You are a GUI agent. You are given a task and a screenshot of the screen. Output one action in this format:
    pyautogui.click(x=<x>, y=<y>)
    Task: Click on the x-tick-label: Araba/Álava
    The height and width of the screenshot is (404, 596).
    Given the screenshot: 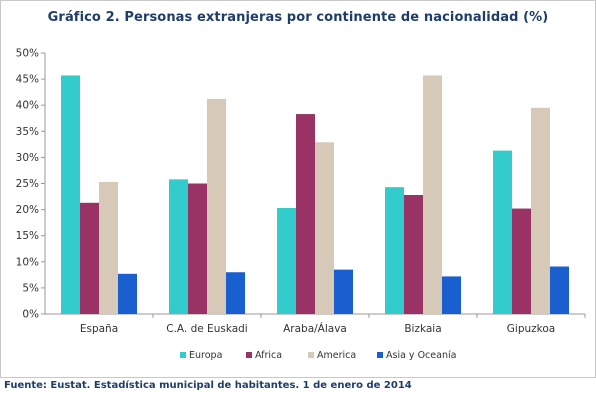 What is the action you would take?
    pyautogui.click(x=315, y=328)
    